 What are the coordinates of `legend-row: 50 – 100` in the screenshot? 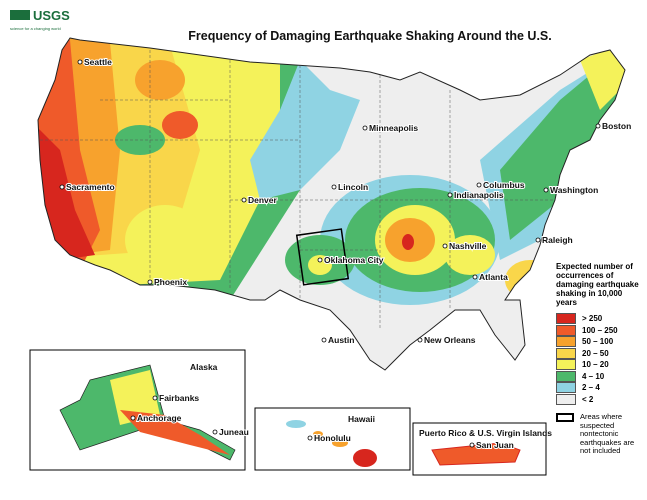 It's located at (600, 342).